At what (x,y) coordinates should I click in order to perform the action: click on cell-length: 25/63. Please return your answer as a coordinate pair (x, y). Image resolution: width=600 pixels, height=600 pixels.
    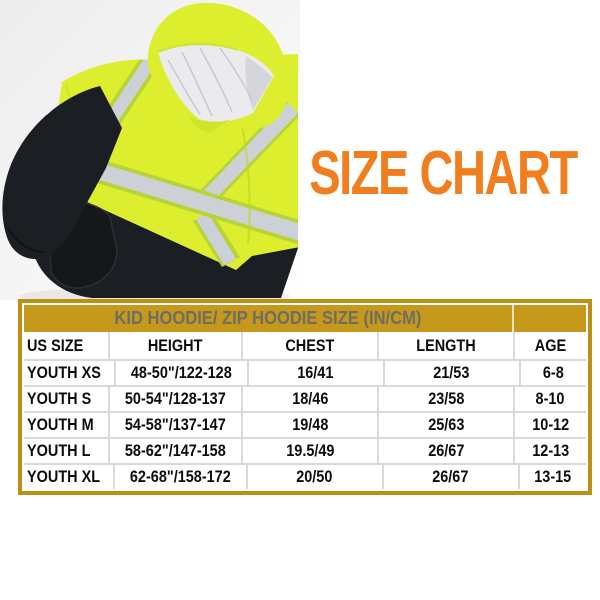
    Looking at the image, I should click on (444, 425).